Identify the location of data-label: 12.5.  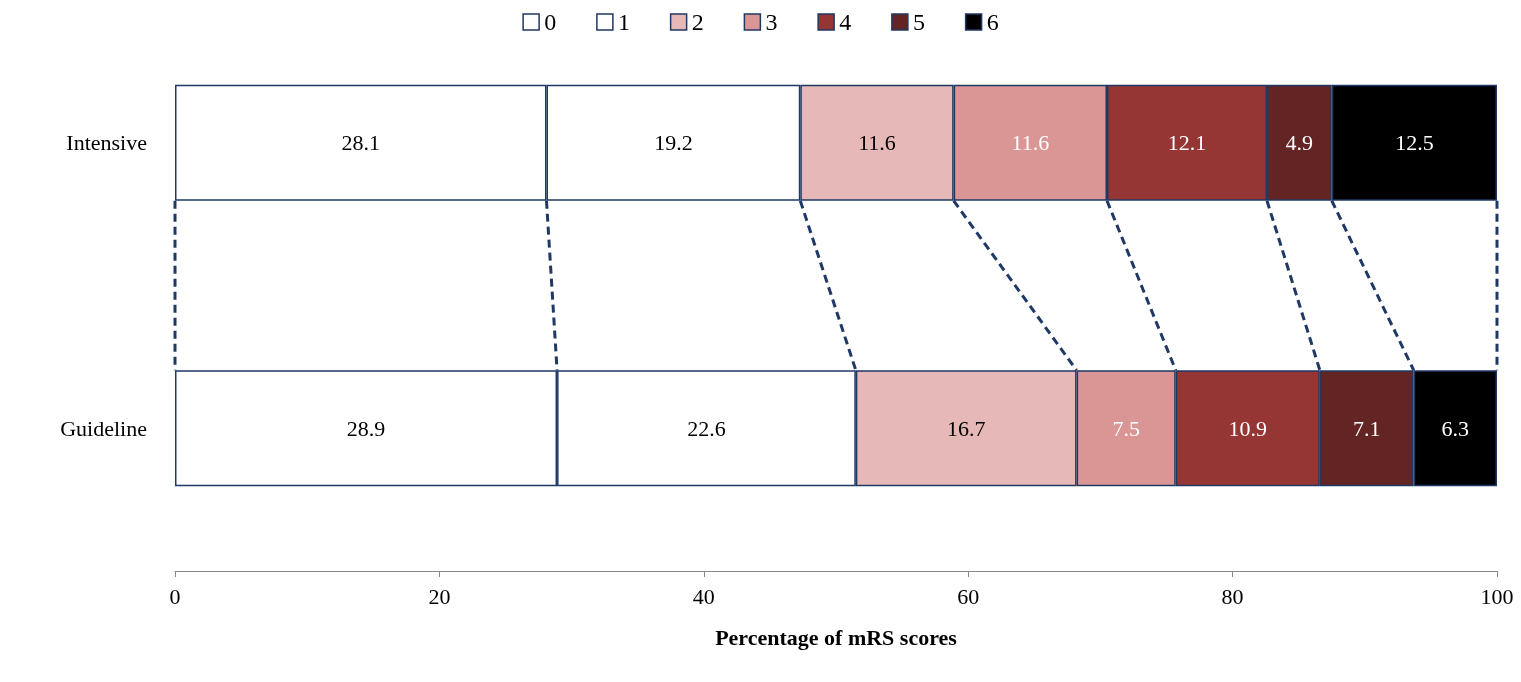
(1414, 143).